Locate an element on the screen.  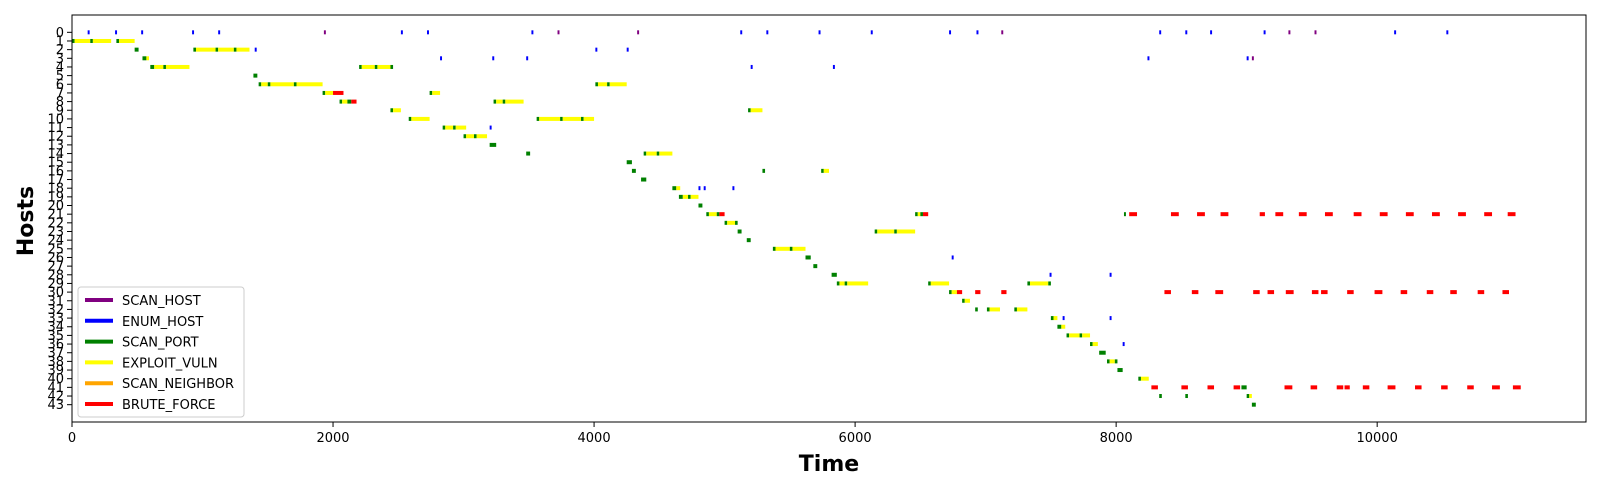
y-tick-label: 9 is located at coordinates (60, 111).